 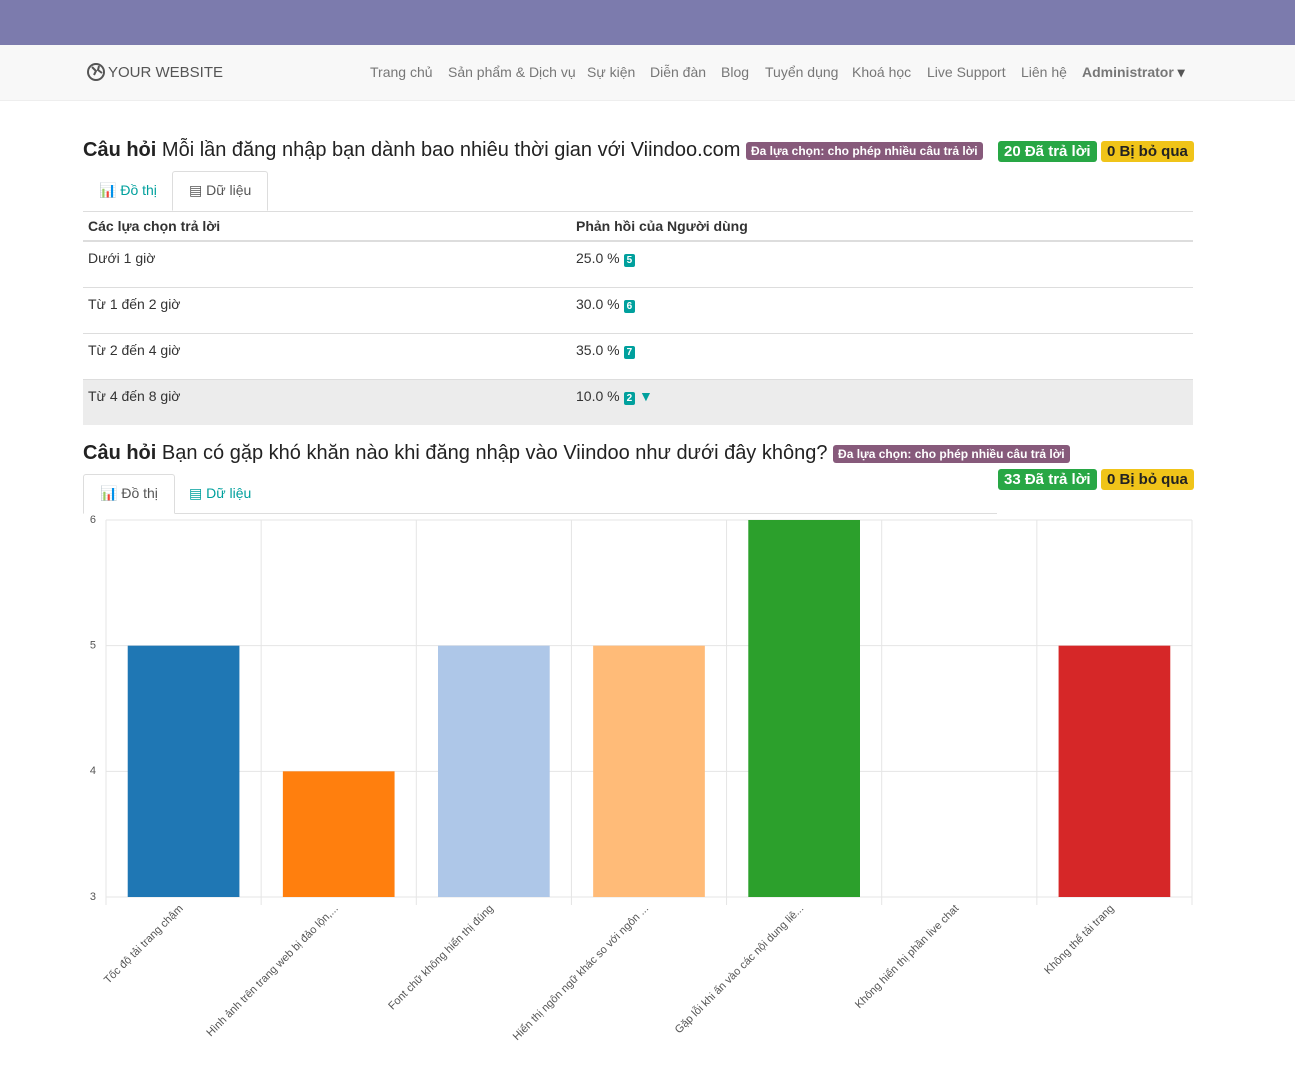 I want to click on x-tick-label: Không thể tải trang, so click(x=1079, y=940).